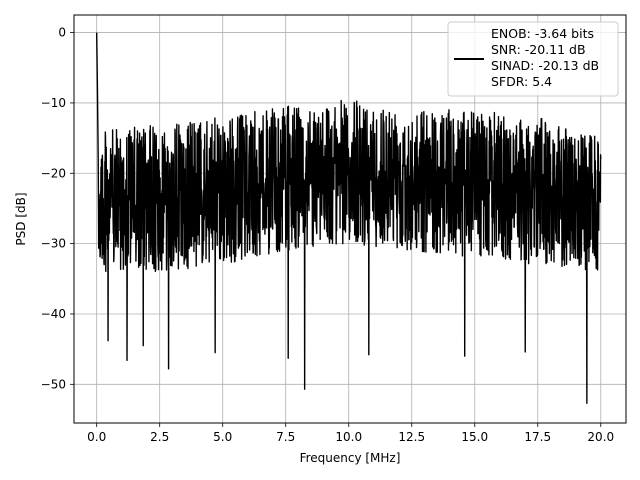  I want to click on legend-text-sfdr: SFDR: 5.4, so click(521, 81).